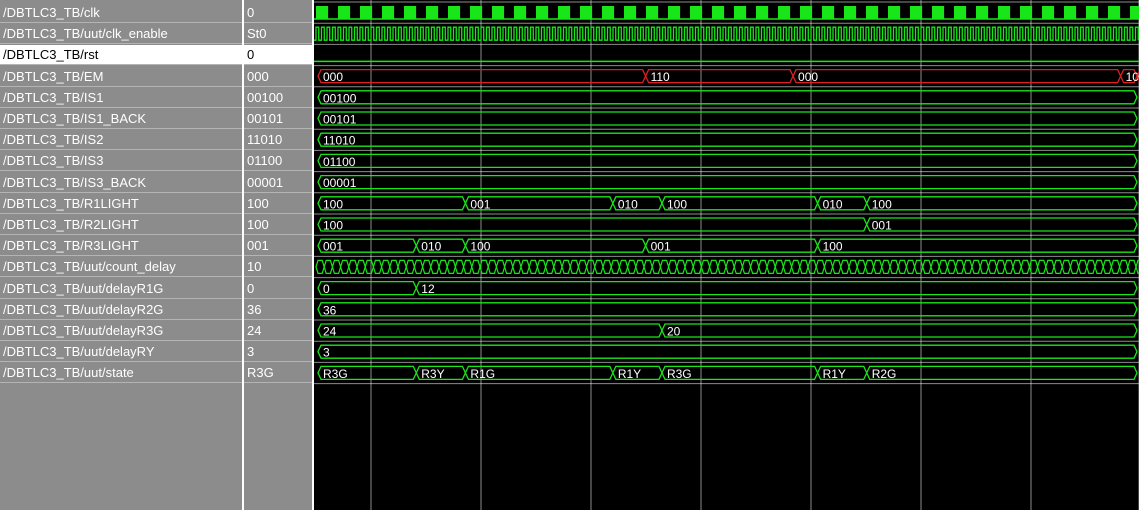 Image resolution: width=1139 pixels, height=512 pixels. I want to click on bus-segment-label: R1Y, so click(834, 374).